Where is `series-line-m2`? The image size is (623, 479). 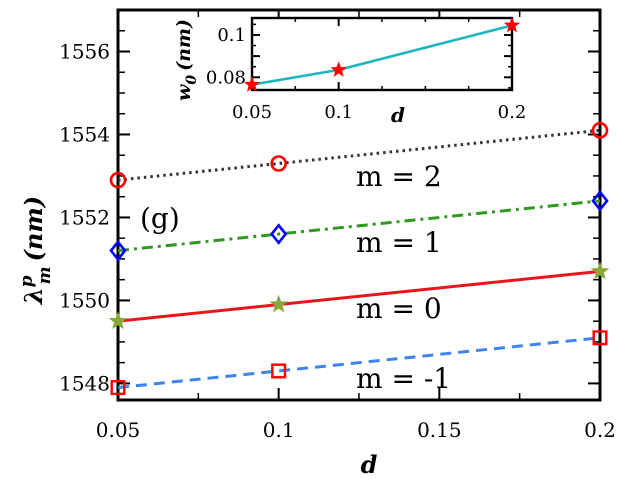
series-line-m2 is located at coordinates (359, 155).